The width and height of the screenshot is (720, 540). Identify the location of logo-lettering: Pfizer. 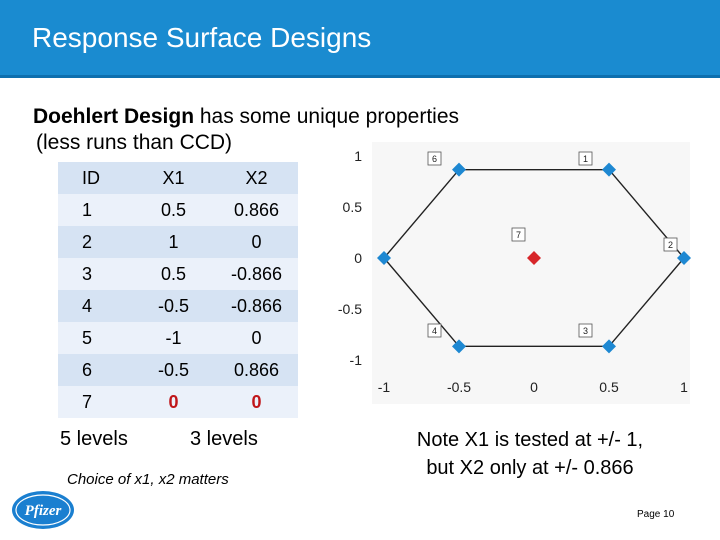
(43, 511).